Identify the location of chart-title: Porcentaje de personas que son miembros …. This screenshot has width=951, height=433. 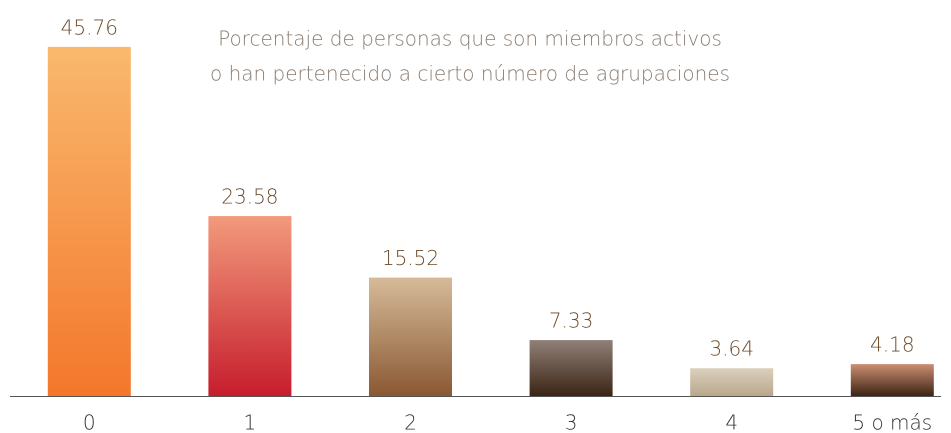
(470, 39).